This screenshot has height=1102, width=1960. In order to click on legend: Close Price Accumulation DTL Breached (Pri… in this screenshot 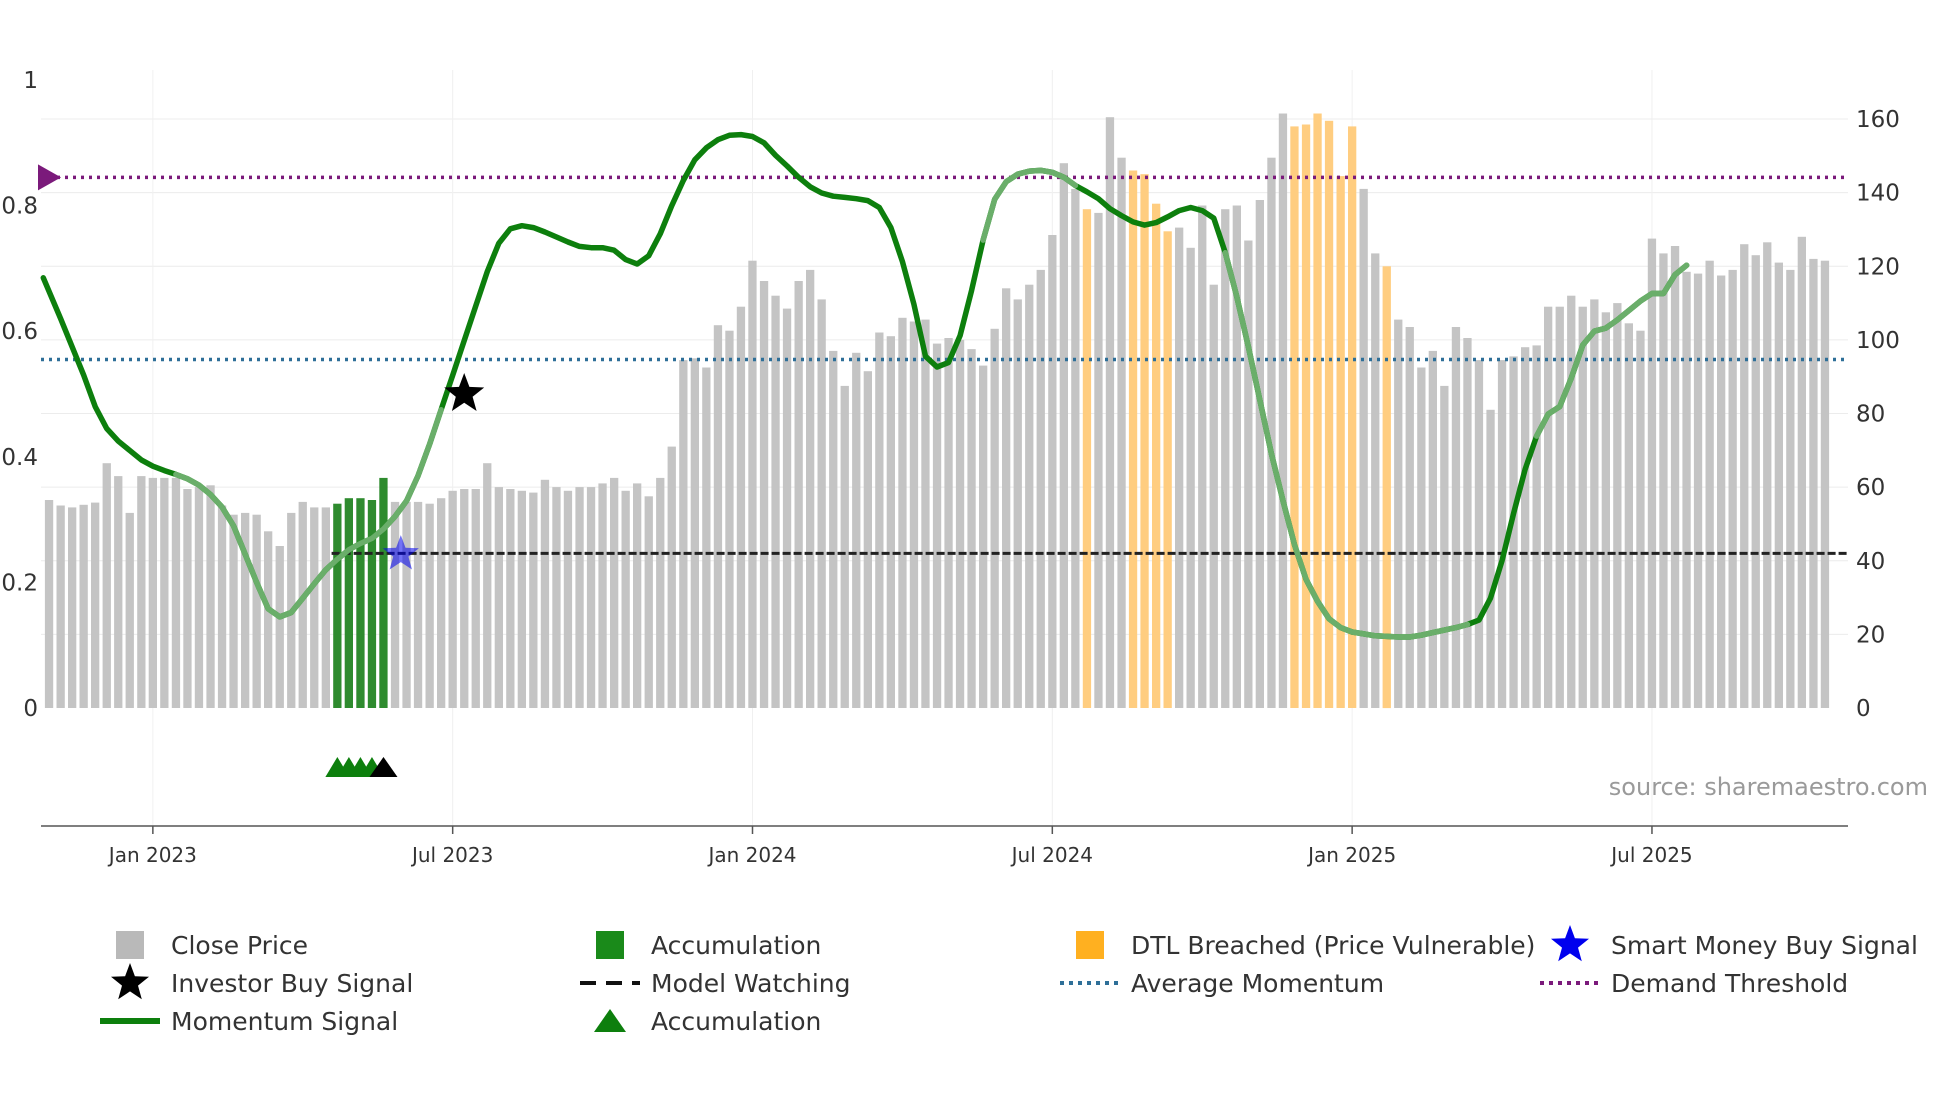, I will do `click(1009, 980)`.